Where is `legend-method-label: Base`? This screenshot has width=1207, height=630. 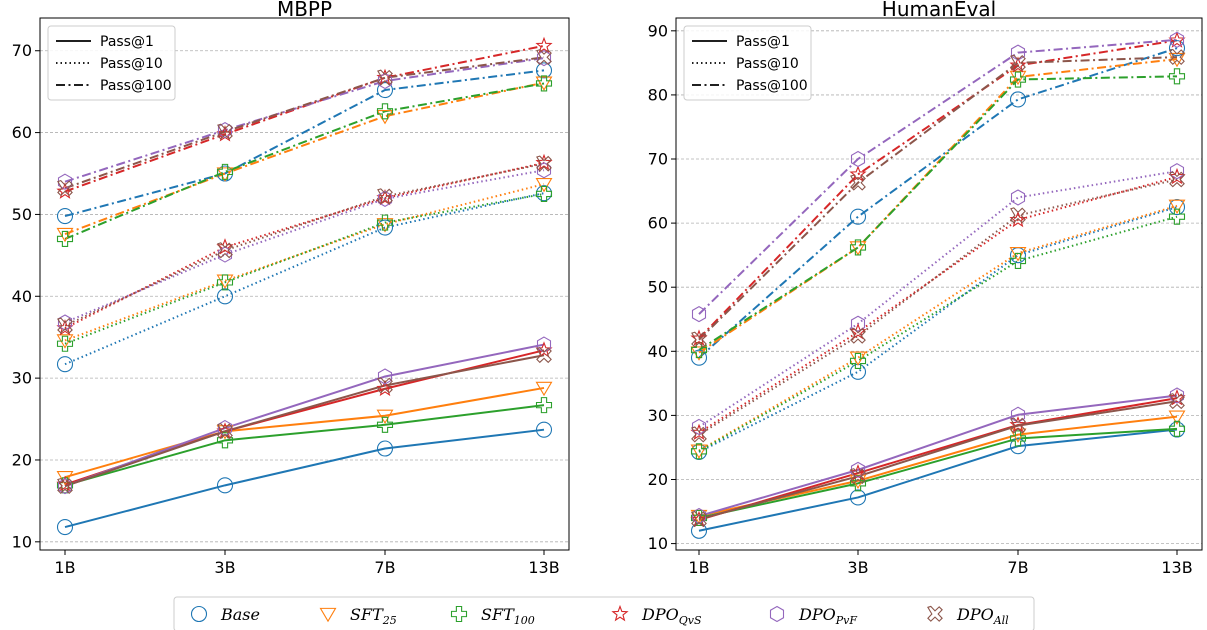
legend-method-label: Base is located at coordinates (240, 614).